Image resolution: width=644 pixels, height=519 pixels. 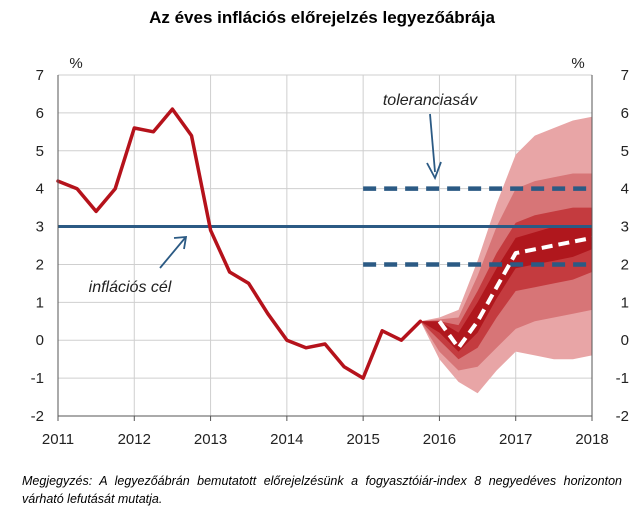 I want to click on reference-lines, so click(x=325, y=226).